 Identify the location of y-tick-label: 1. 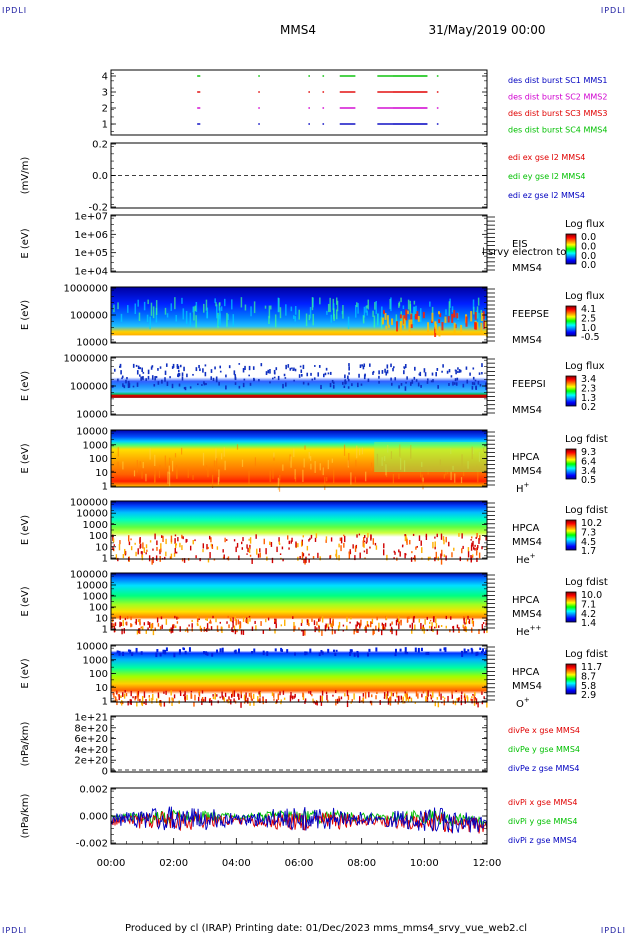
(105, 487).